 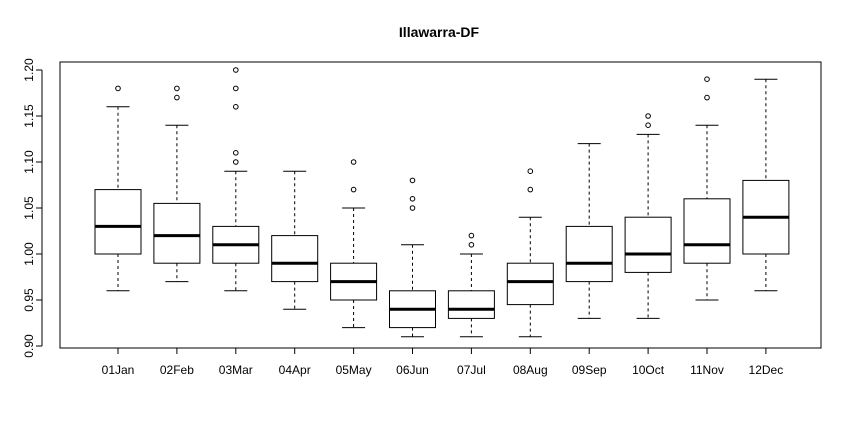 I want to click on y-axis: 0.90 0.95 1.00 1.05 1.10 1.15 1.20, so click(x=32, y=208).